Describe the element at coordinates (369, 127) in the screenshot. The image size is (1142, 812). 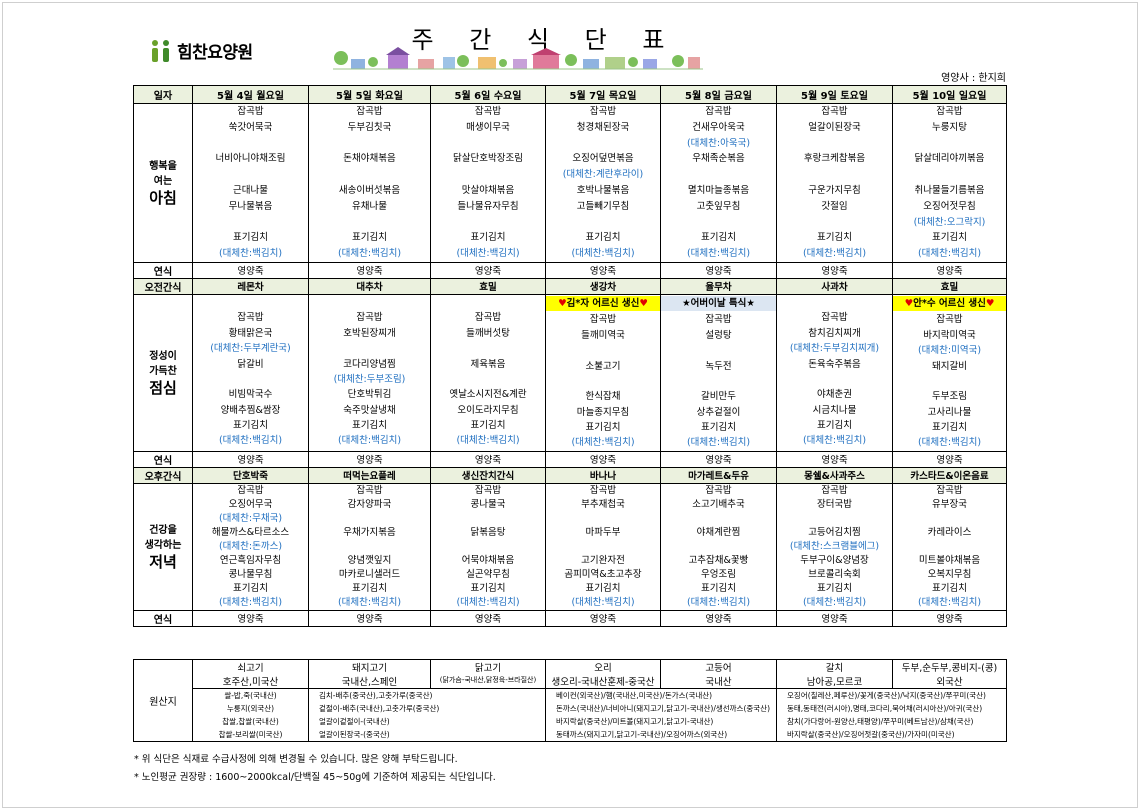
I see `dish: 두부김칫국` at that location.